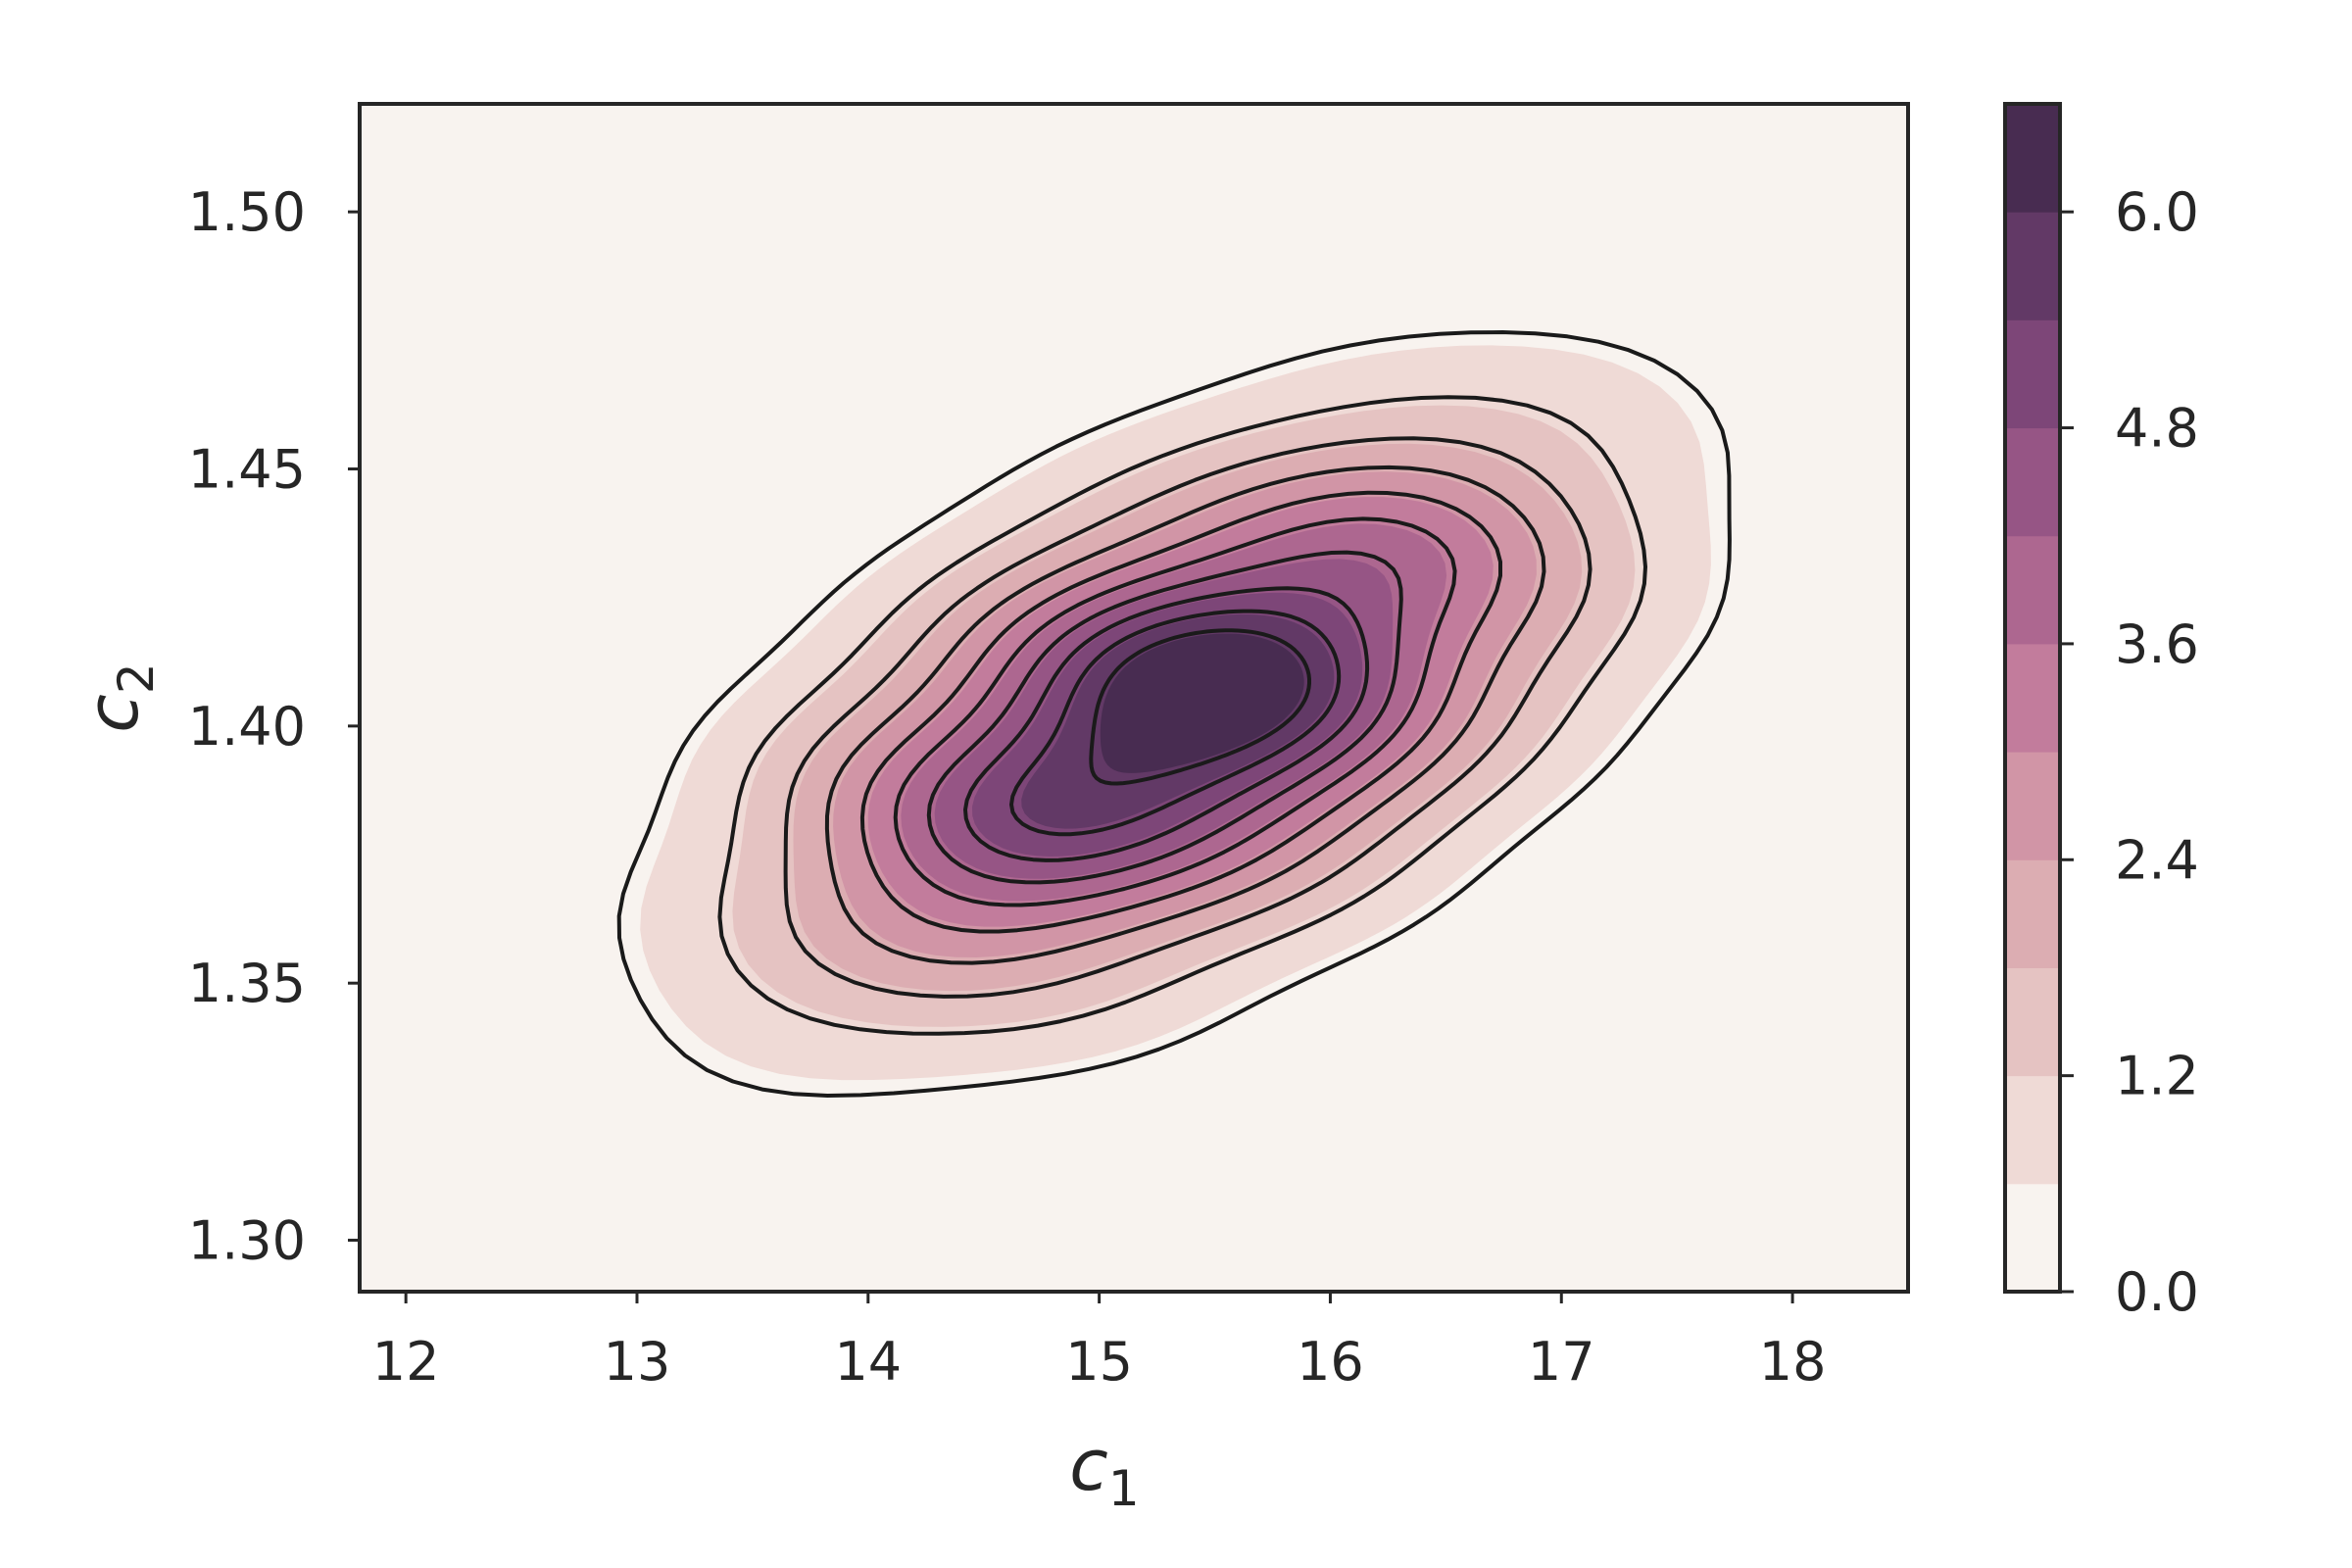 The image size is (2352, 1568). What do you see at coordinates (2157, 212) in the screenshot?
I see `colorbar-tick-label: 6.0` at bounding box center [2157, 212].